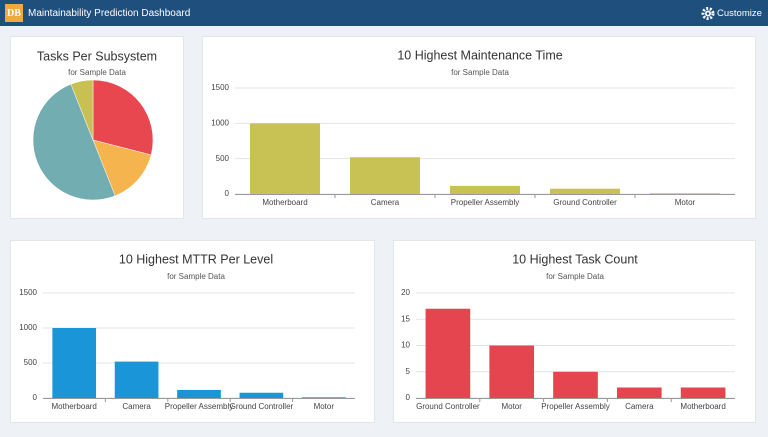  I want to click on gear-icon, so click(708, 13).